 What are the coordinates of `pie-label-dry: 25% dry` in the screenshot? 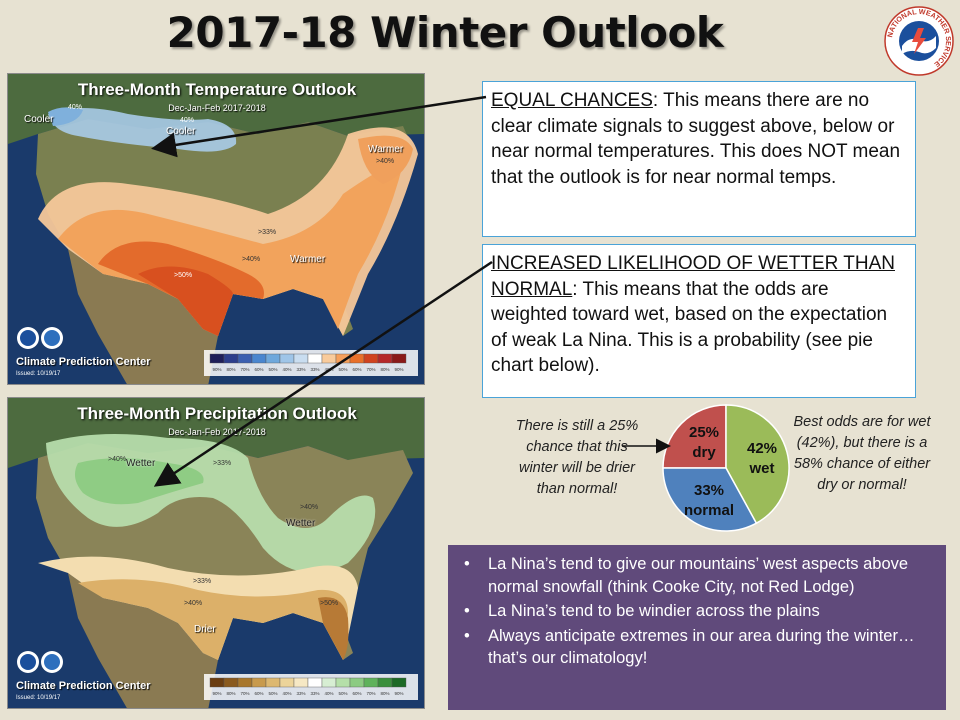 It's located at (704, 443).